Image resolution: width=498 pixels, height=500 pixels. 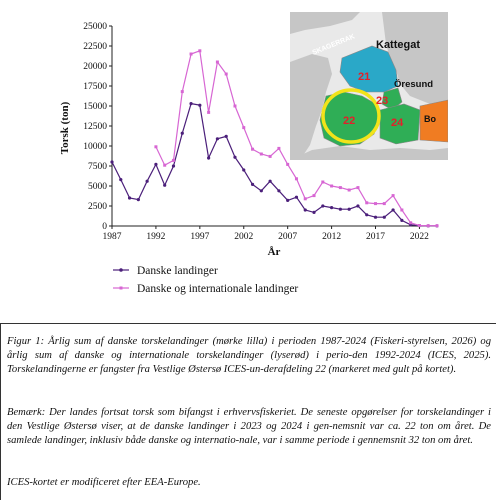 What do you see at coordinates (266, 234) in the screenshot?
I see `x-axis-ticks: 1987 1992 1997 2002 2007 2012 2017 2022` at bounding box center [266, 234].